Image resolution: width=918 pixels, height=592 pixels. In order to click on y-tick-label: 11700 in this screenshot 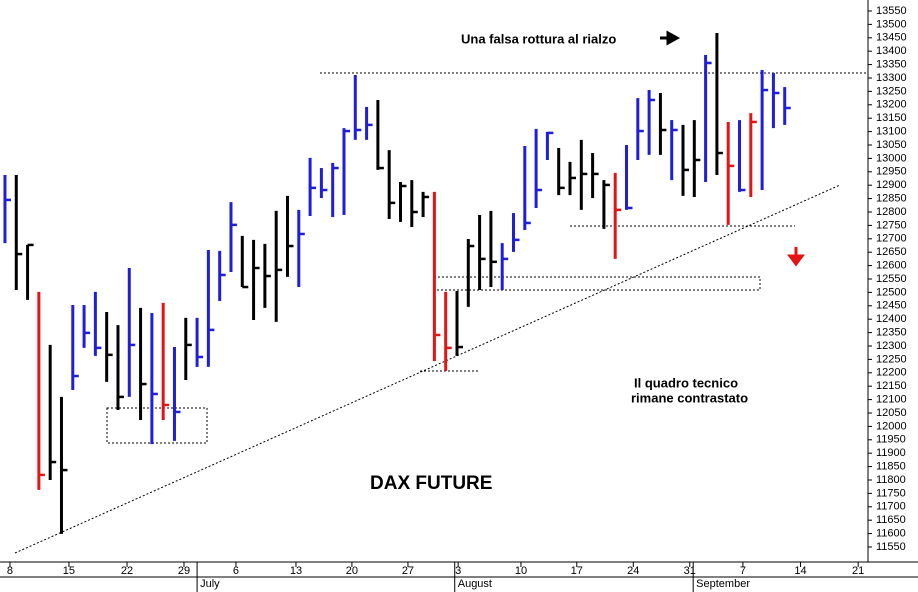, I will do `click(891, 507)`.